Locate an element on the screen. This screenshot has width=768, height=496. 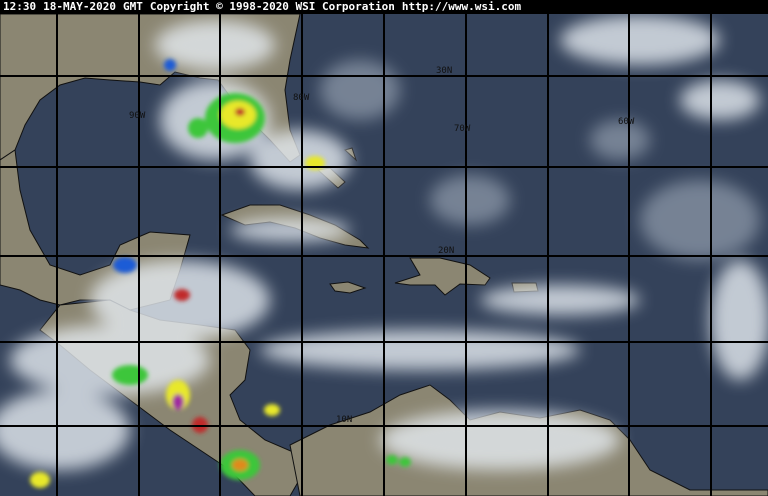
label-10n: 10N is located at coordinates (344, 420).